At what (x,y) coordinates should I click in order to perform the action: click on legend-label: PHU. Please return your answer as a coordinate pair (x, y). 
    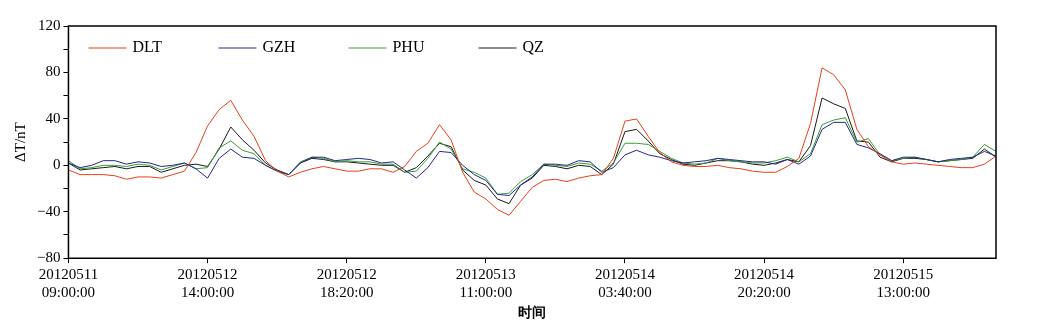
    Looking at the image, I should click on (408, 47).